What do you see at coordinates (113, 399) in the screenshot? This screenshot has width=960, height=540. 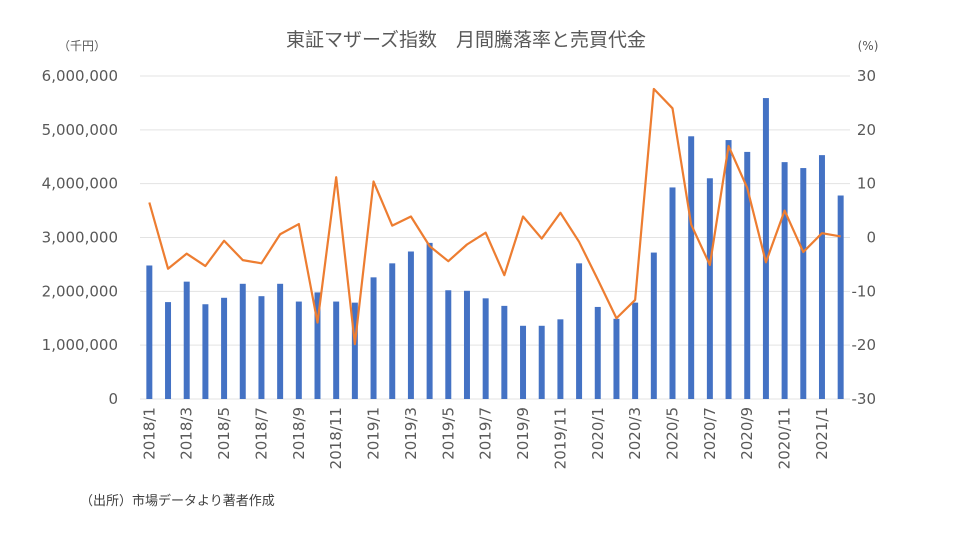 I see `left-tick-label: 0` at bounding box center [113, 399].